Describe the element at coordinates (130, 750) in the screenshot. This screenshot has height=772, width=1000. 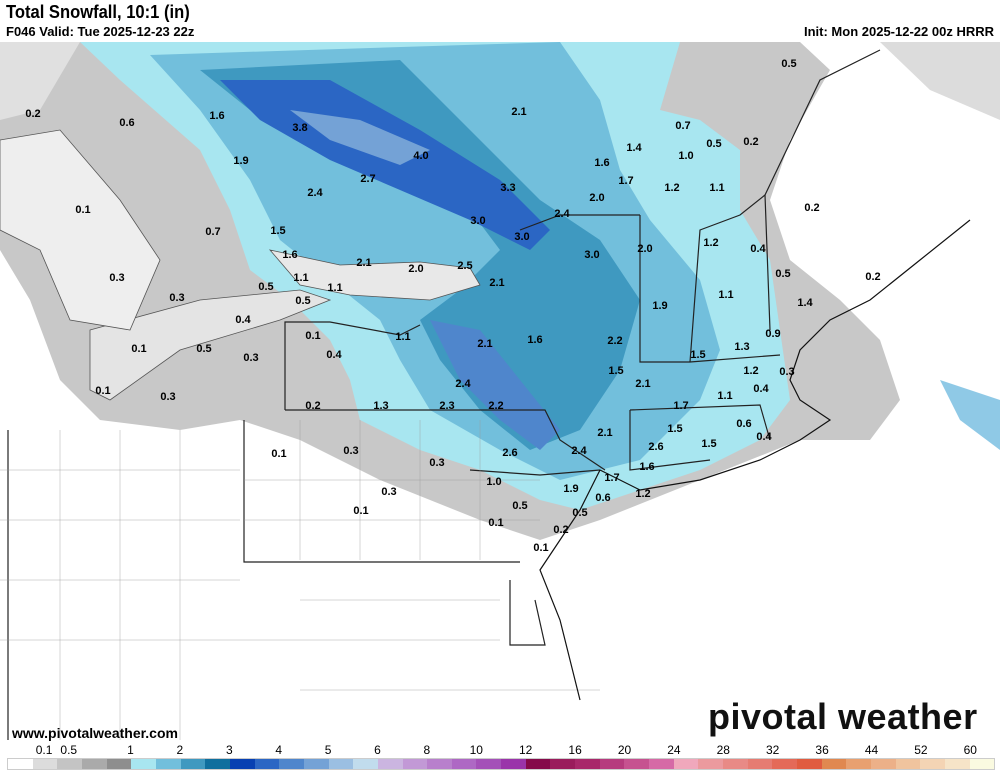
I see `legend-tick: 1` at that location.